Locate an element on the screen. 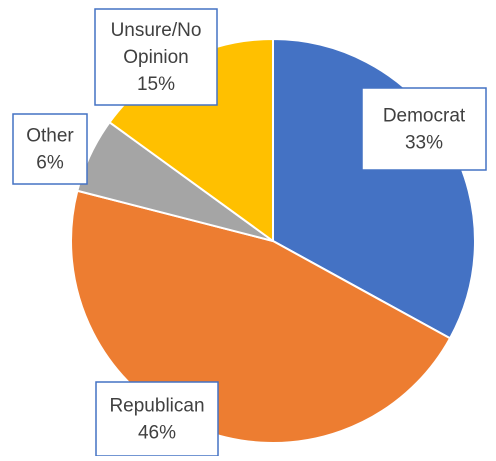  data-label-name-other: Other is located at coordinates (50, 136).